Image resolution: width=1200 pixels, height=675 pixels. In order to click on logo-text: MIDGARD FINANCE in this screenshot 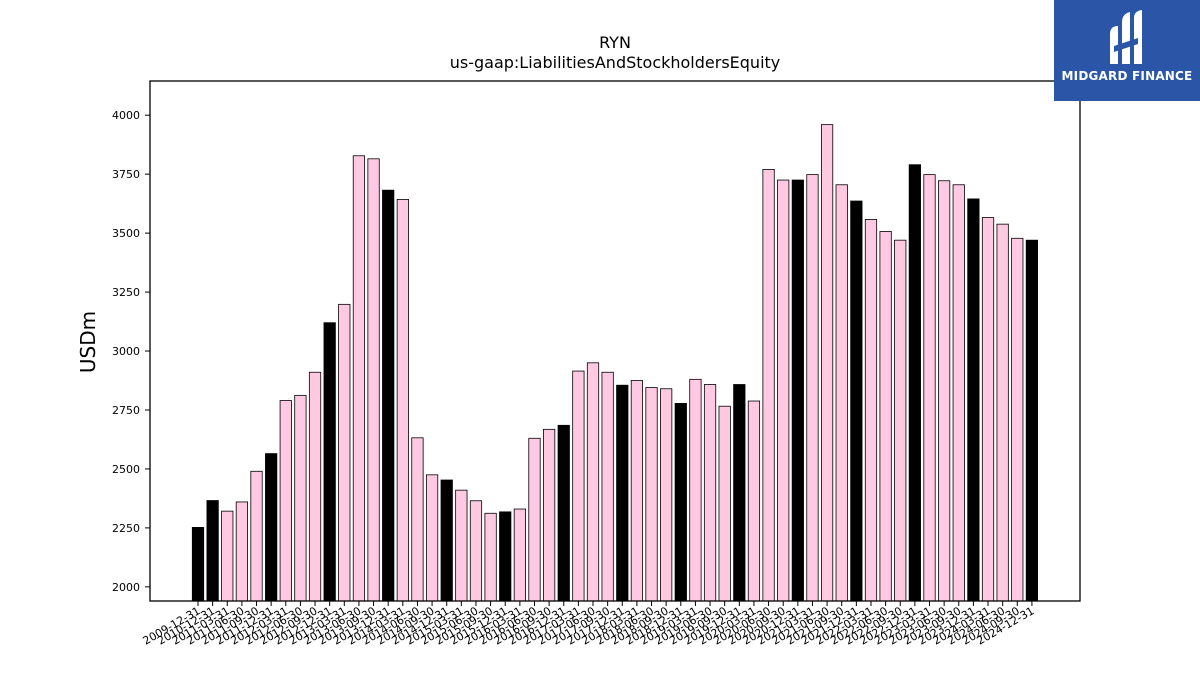, I will do `click(1127, 76)`.